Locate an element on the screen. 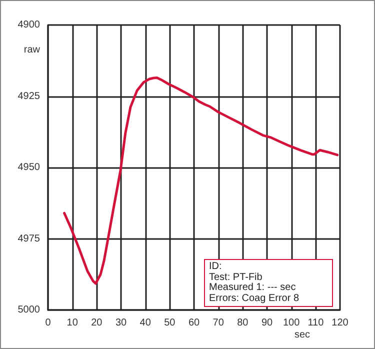  annotation: Test: PT-Fib is located at coordinates (236, 277).